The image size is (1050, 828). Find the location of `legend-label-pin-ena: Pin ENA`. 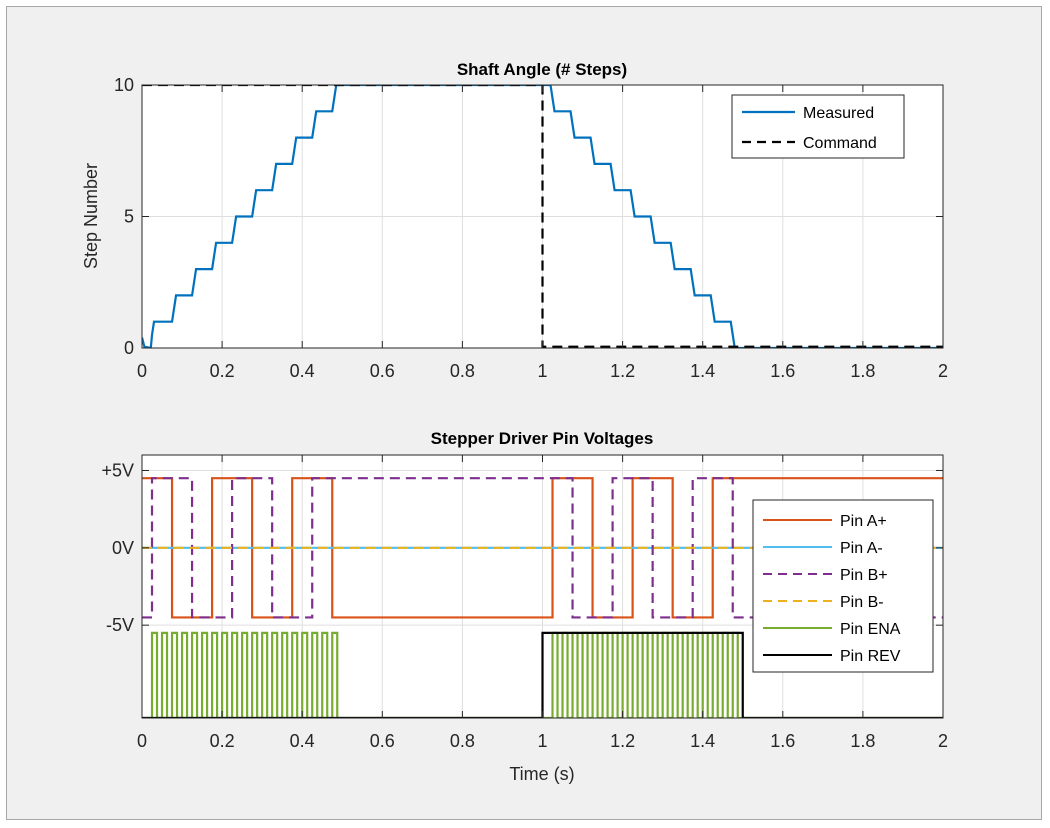

legend-label-pin-ena: Pin ENA is located at coordinates (870, 629).